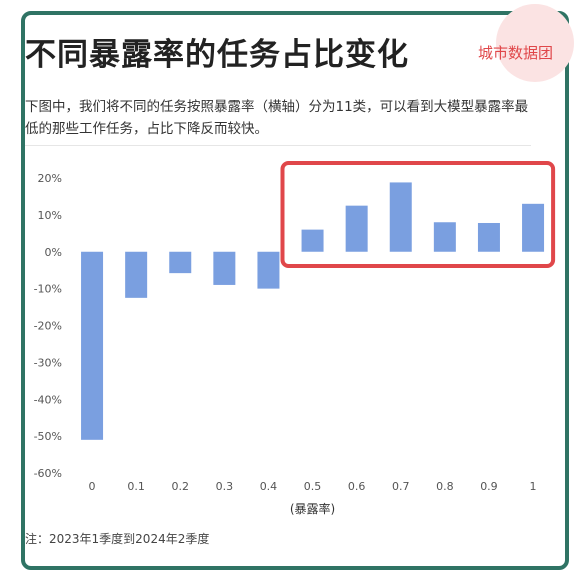 The image size is (582, 577). What do you see at coordinates (533, 486) in the screenshot?
I see `x-tick-label: 1` at bounding box center [533, 486].